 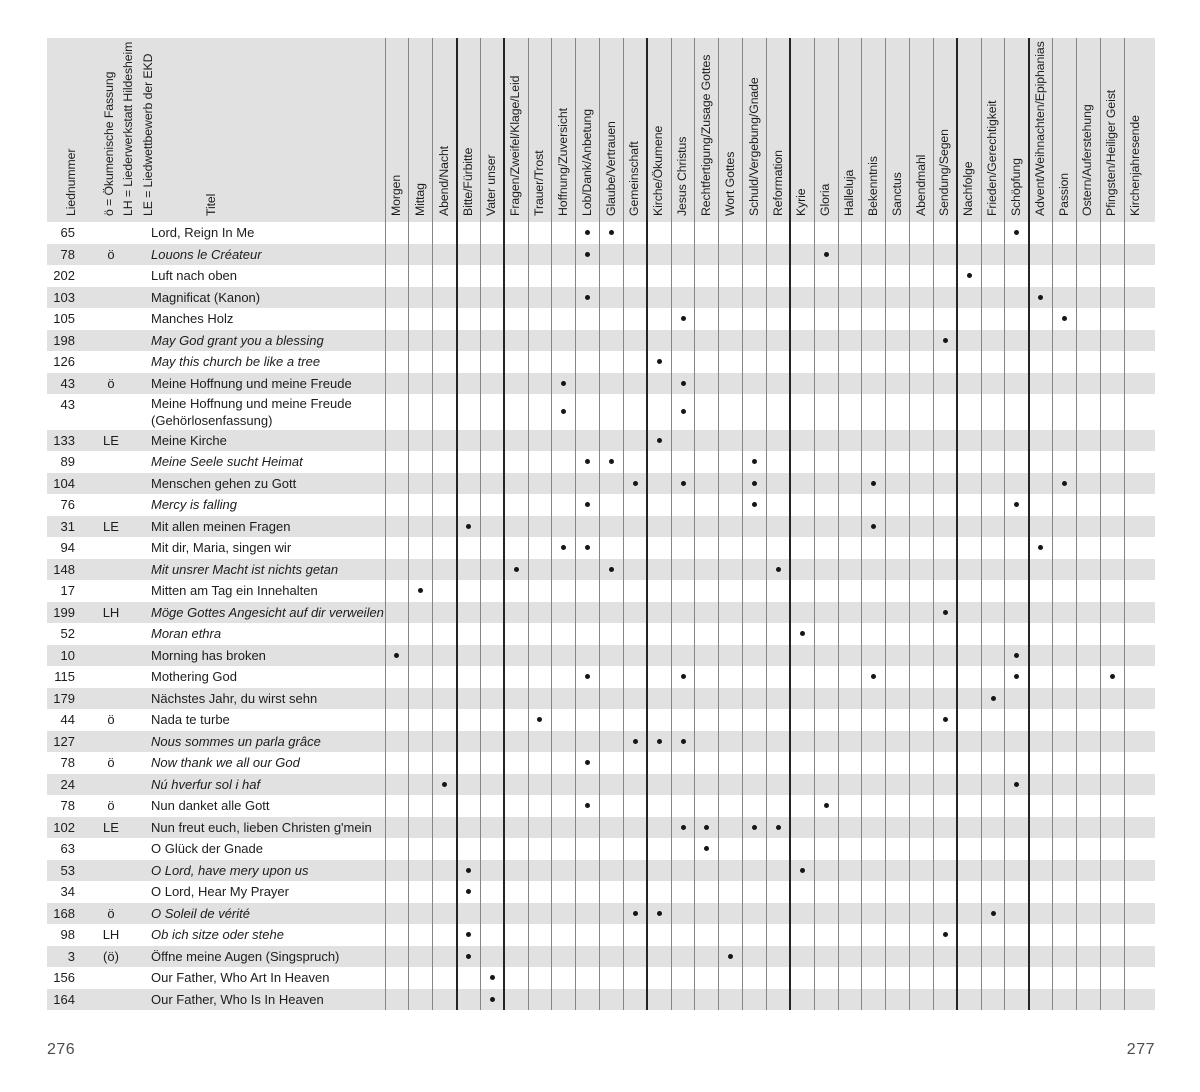 What do you see at coordinates (245, 569) in the screenshot?
I see `song-title: Mit unsrer Macht ist nichts getan` at bounding box center [245, 569].